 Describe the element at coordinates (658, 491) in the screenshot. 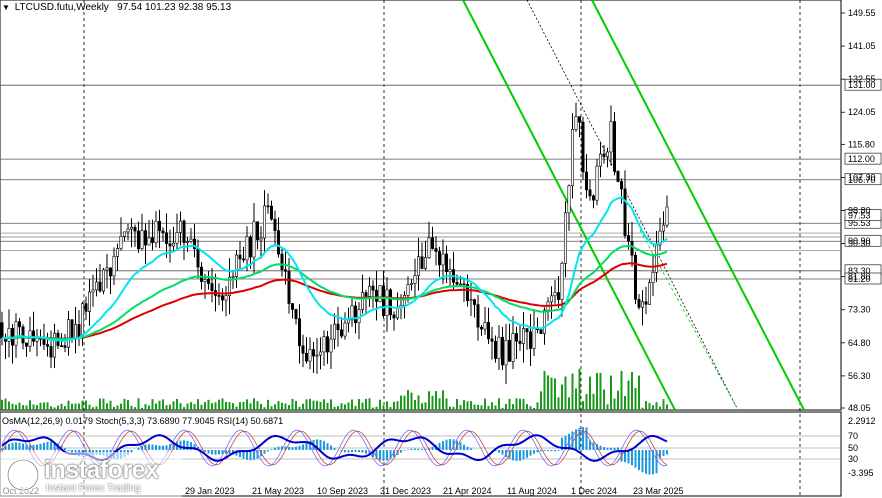

I see `date-label: 23 Mar 2025` at that location.